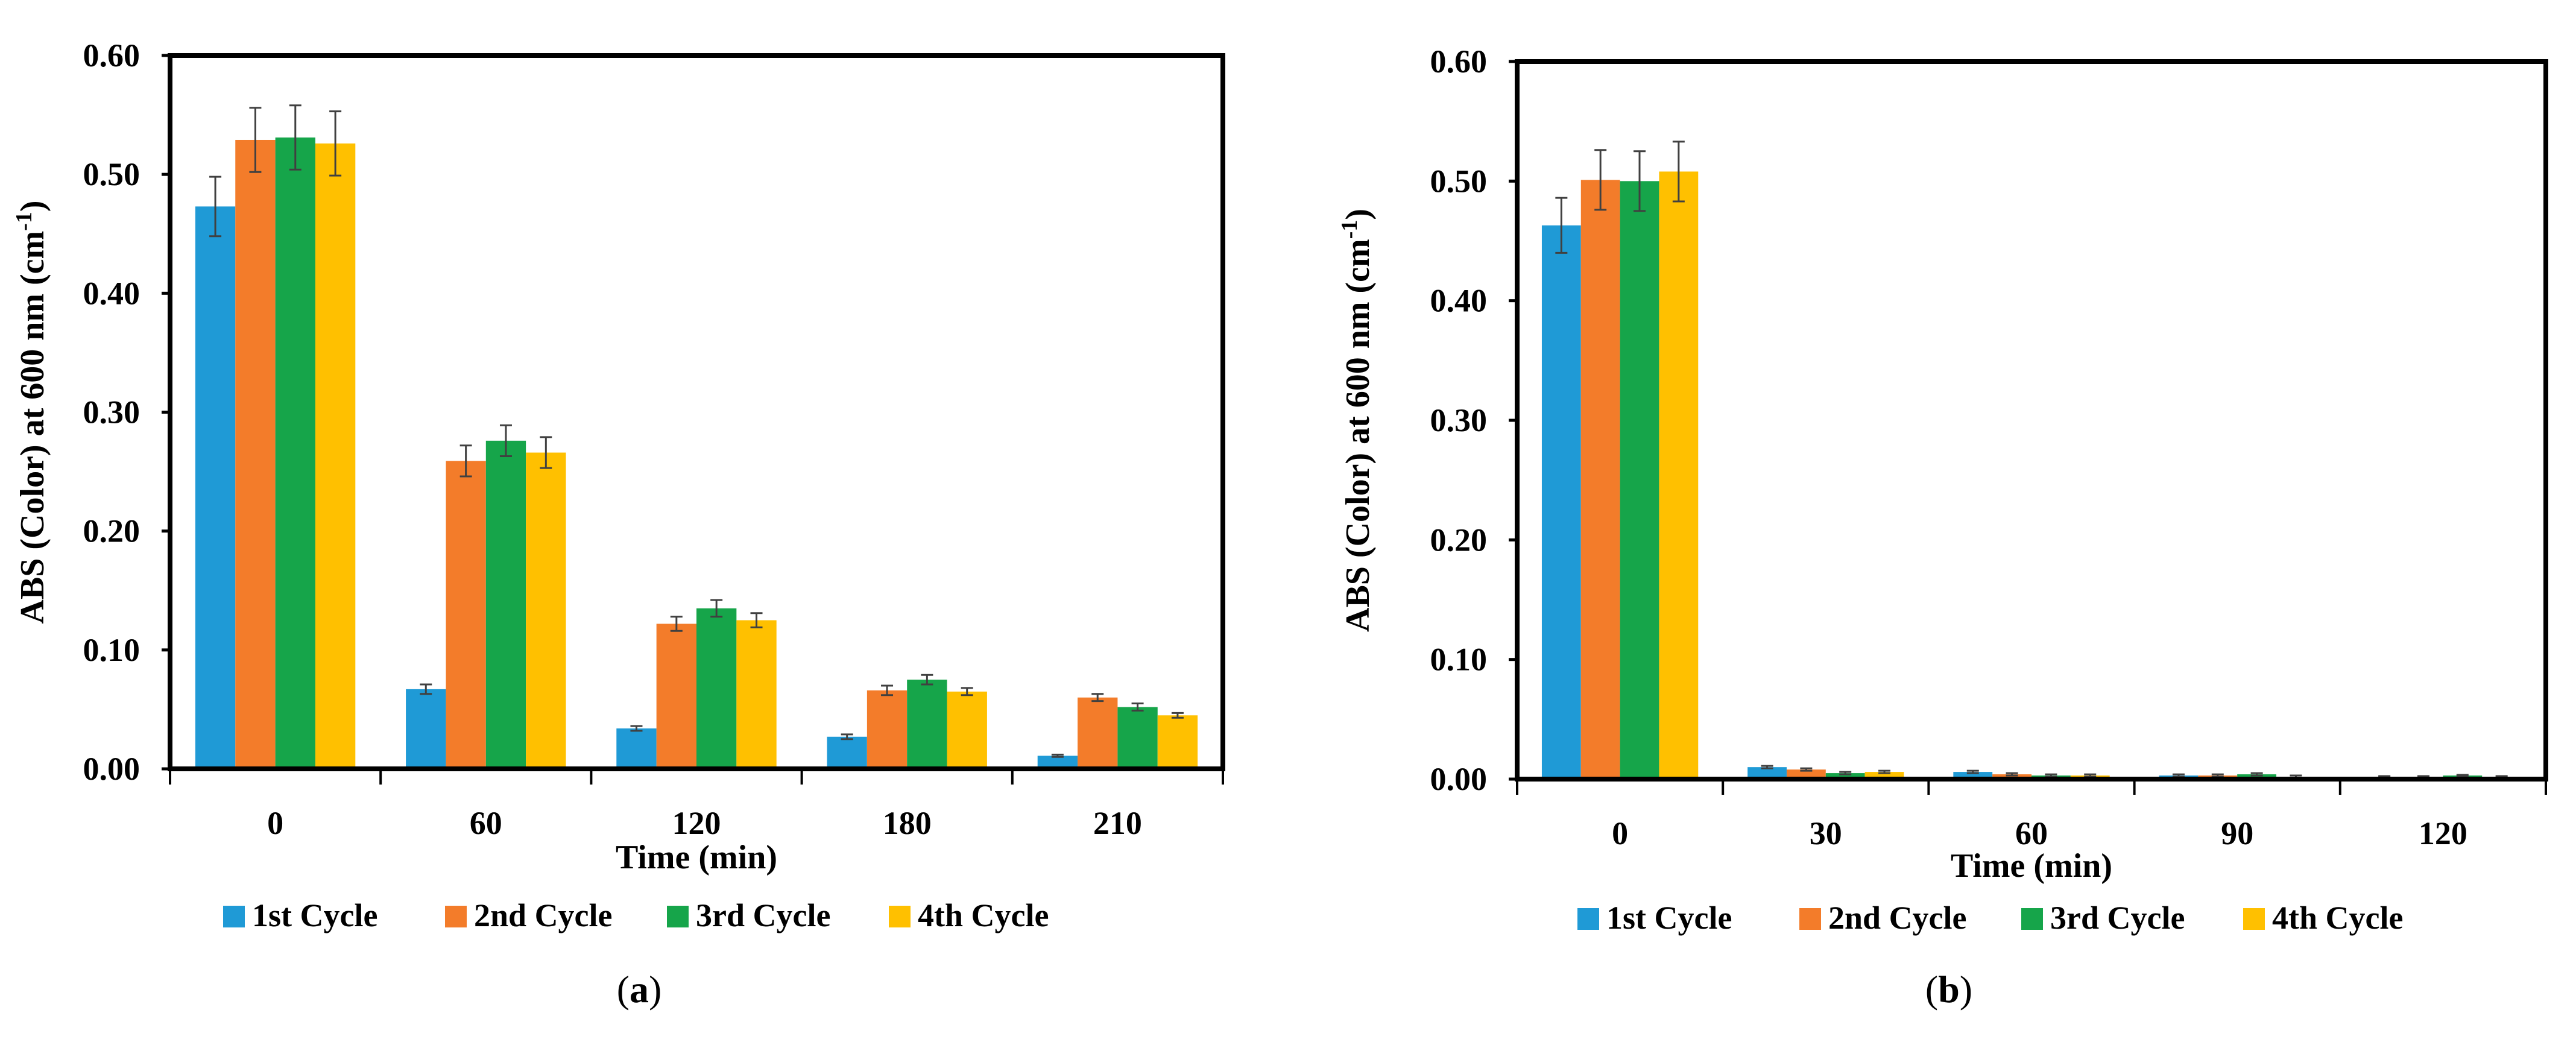 The height and width of the screenshot is (1039, 2576). Describe the element at coordinates (1117, 823) in the screenshot. I see `x-tick-label: 210` at that location.